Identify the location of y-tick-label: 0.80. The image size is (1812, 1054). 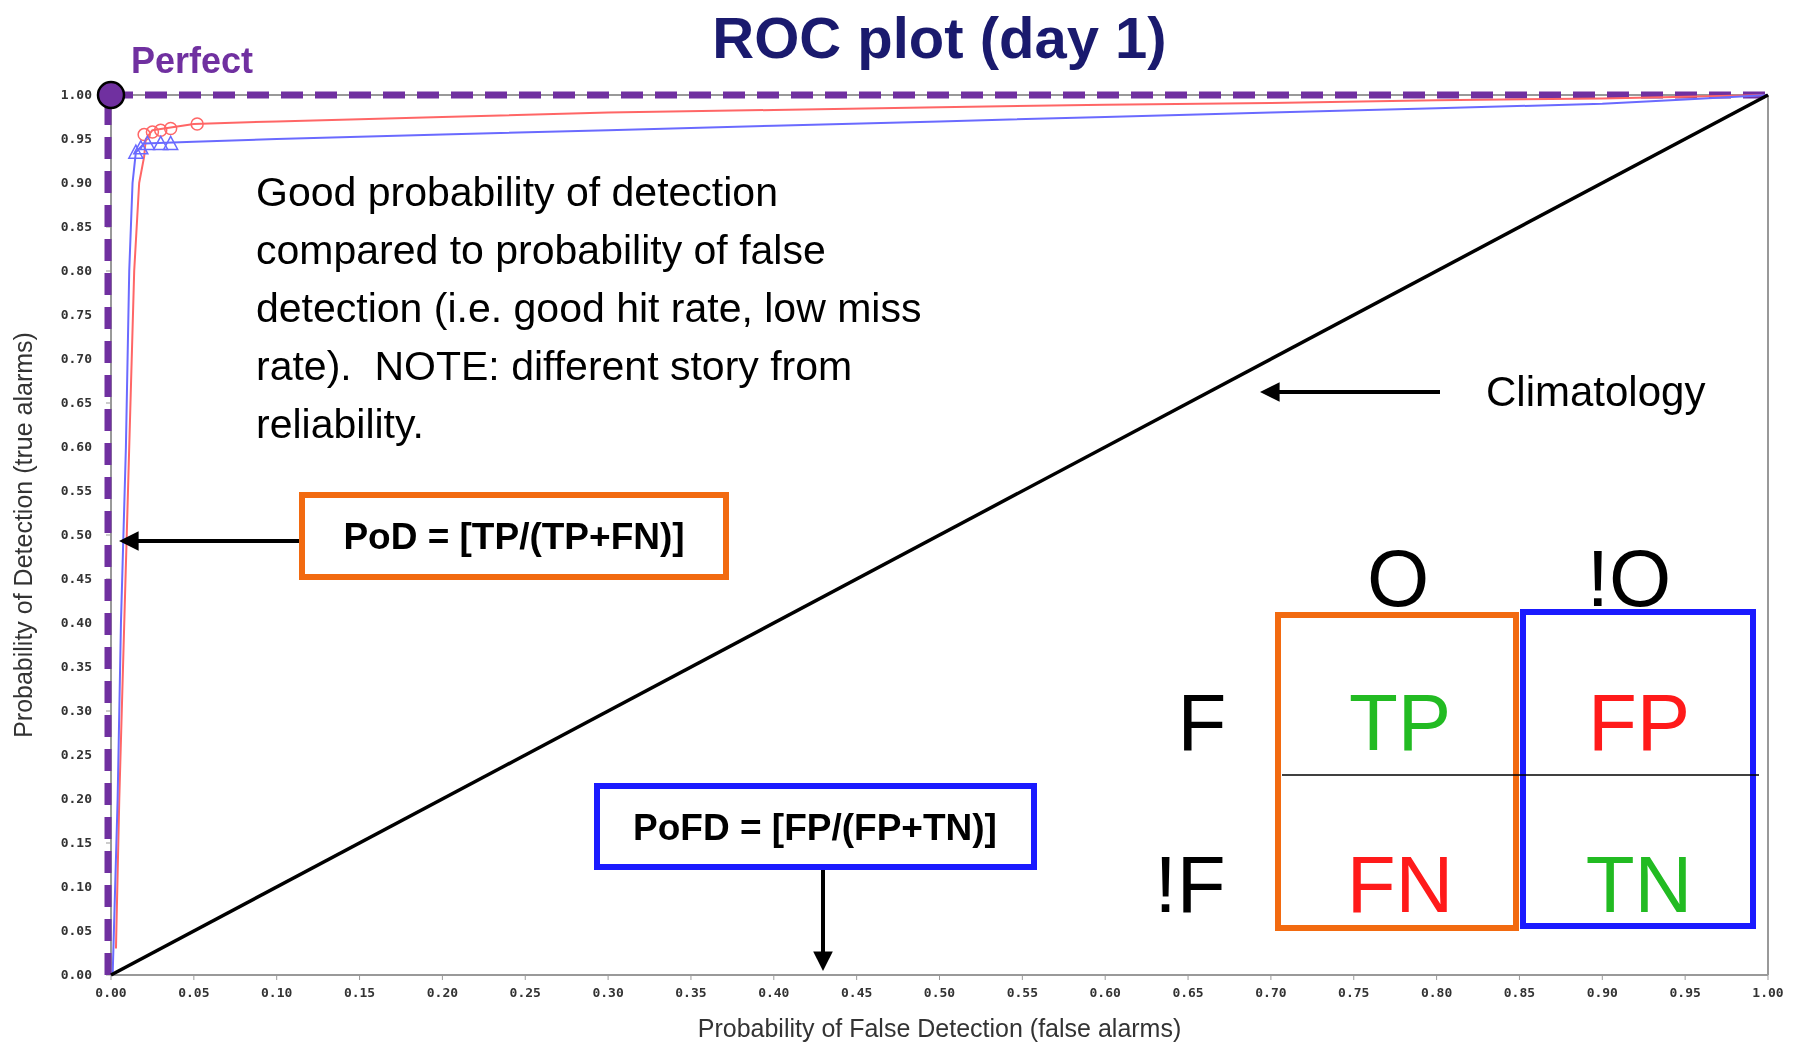
(76, 270).